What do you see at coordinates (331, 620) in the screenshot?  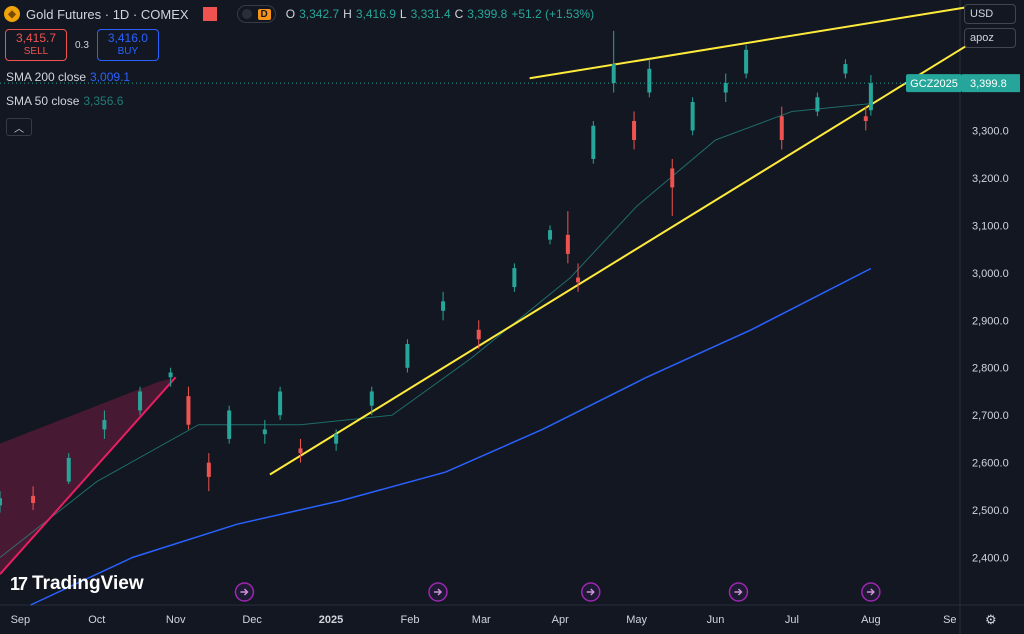 I see `time-tick-label: 2025` at bounding box center [331, 620].